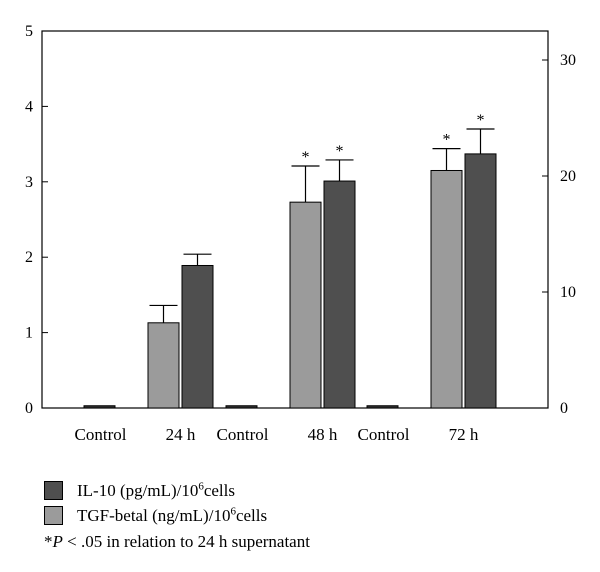  Describe the element at coordinates (53, 490) in the screenshot. I see `legend-swatch-il10` at that location.